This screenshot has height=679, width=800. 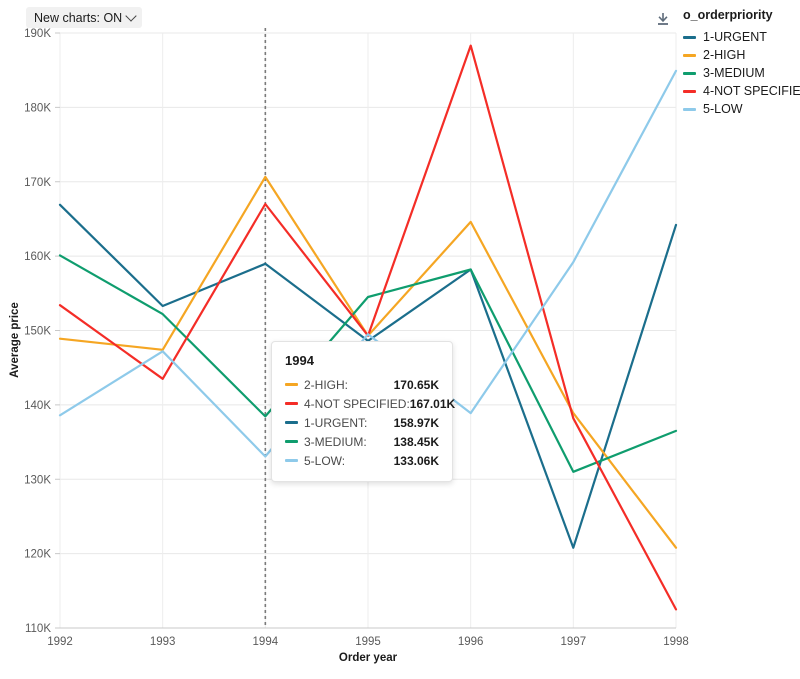 What do you see at coordinates (362, 460) in the screenshot?
I see `tooltip-row: 5-LOW: 133.06K` at bounding box center [362, 460].